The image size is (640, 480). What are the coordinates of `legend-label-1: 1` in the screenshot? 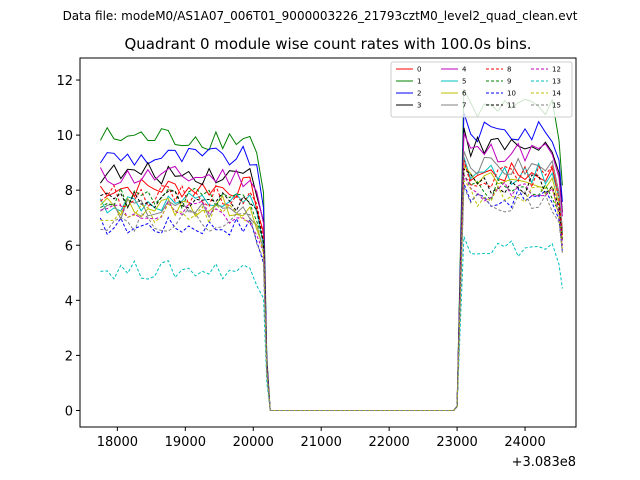 It's located at (419, 82).